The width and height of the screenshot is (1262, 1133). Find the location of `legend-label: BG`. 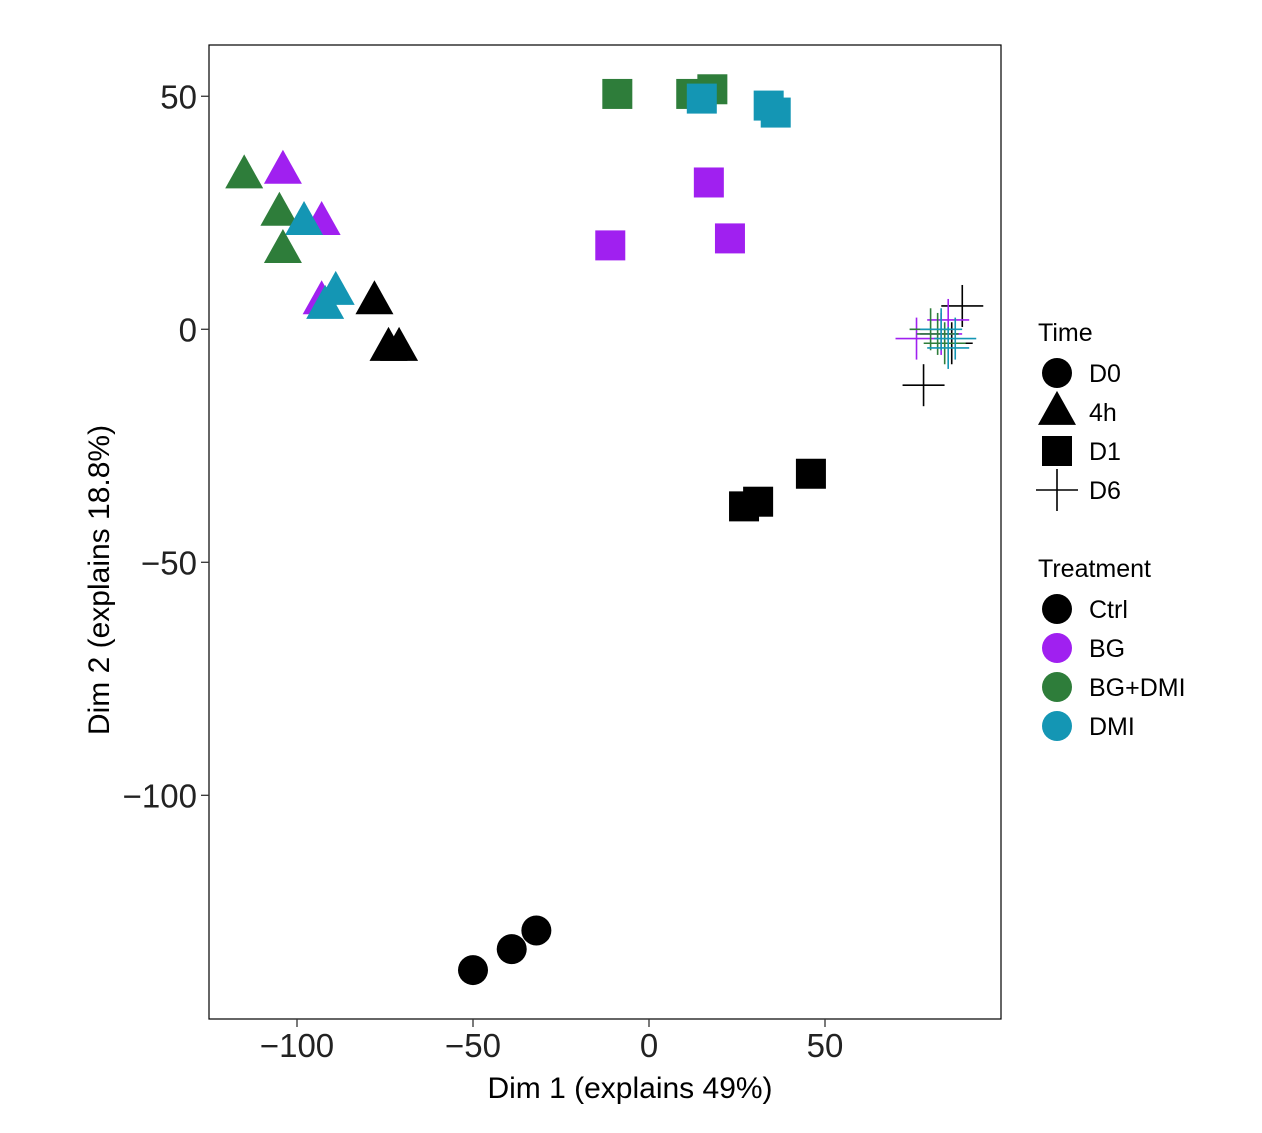

legend-label: BG is located at coordinates (1107, 649).